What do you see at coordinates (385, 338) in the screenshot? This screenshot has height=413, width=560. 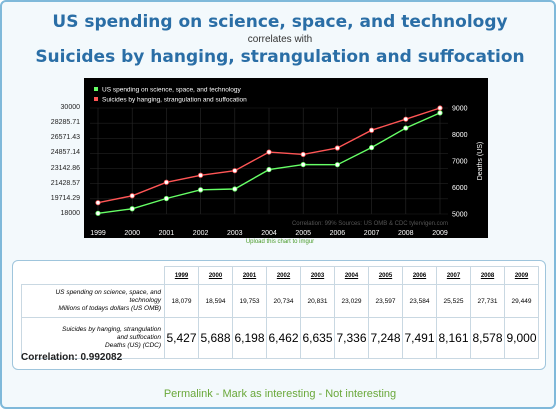 I see `table-cell: 7,248` at bounding box center [385, 338].